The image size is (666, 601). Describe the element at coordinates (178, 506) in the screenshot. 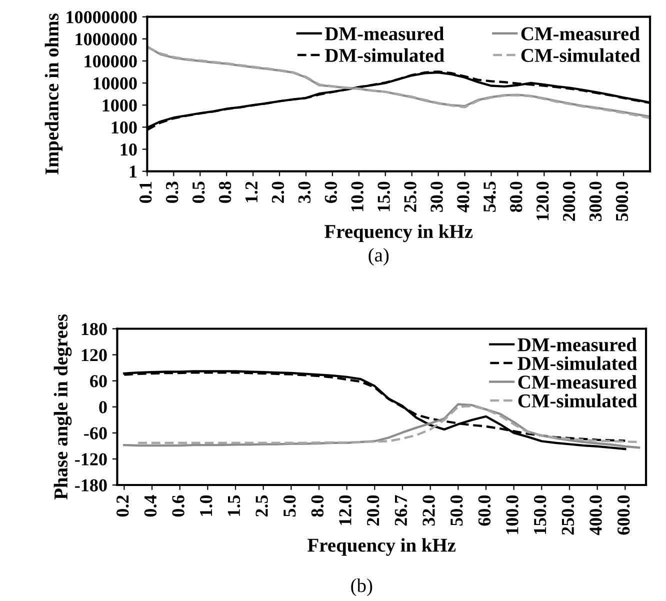

I see `x-tick-label: 0.6` at that location.